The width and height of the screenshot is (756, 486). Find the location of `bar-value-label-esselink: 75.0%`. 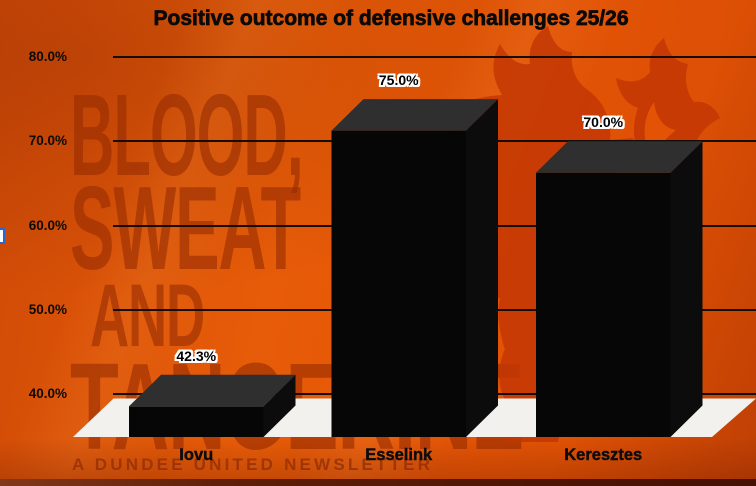

bar-value-label-esselink: 75.0% is located at coordinates (398, 80).